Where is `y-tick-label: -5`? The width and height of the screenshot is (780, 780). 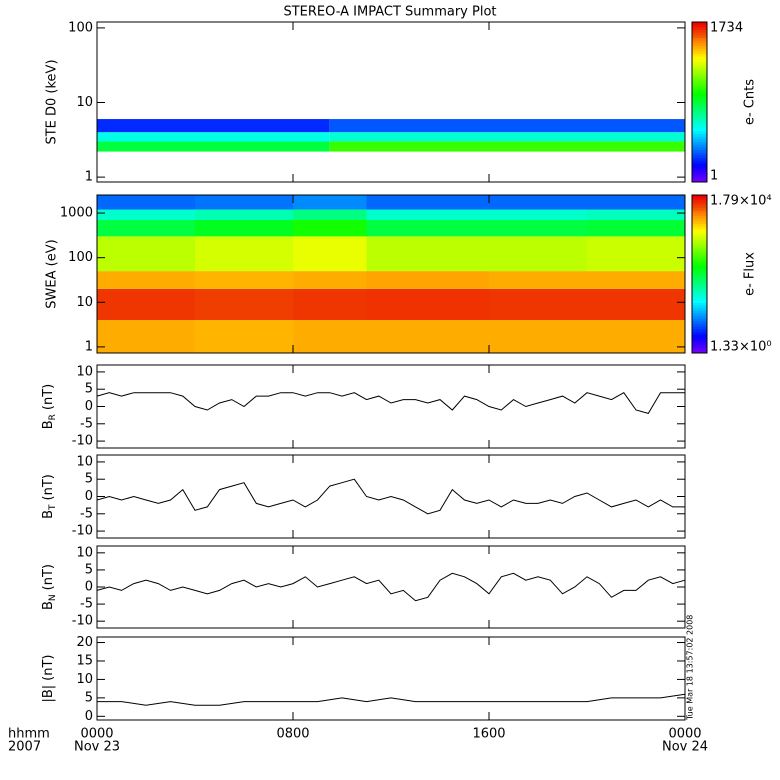
y-tick-label: -5 is located at coordinates (86, 423).